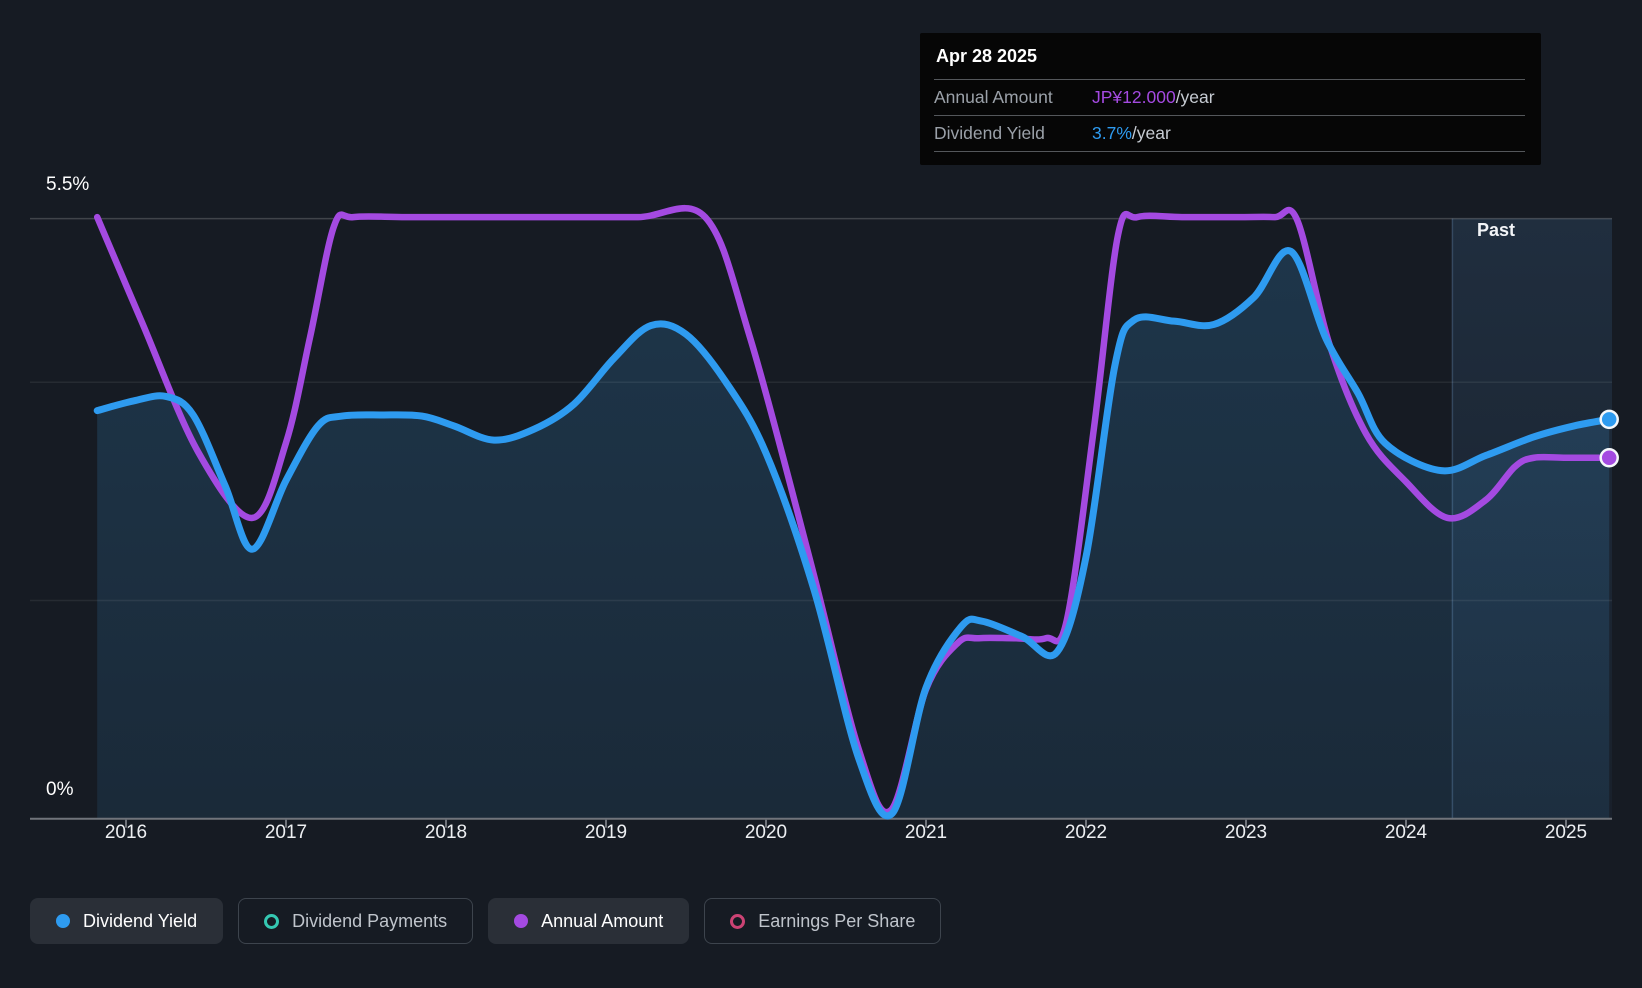 The height and width of the screenshot is (988, 1642). Describe the element at coordinates (1496, 230) in the screenshot. I see `past-region-label: Past` at that location.